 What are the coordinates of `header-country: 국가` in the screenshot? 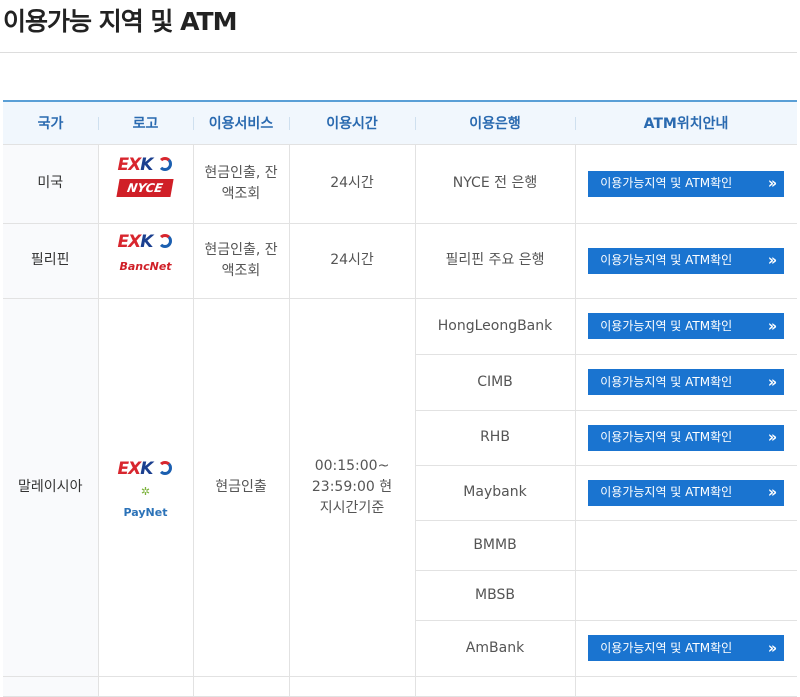 It's located at (50, 123).